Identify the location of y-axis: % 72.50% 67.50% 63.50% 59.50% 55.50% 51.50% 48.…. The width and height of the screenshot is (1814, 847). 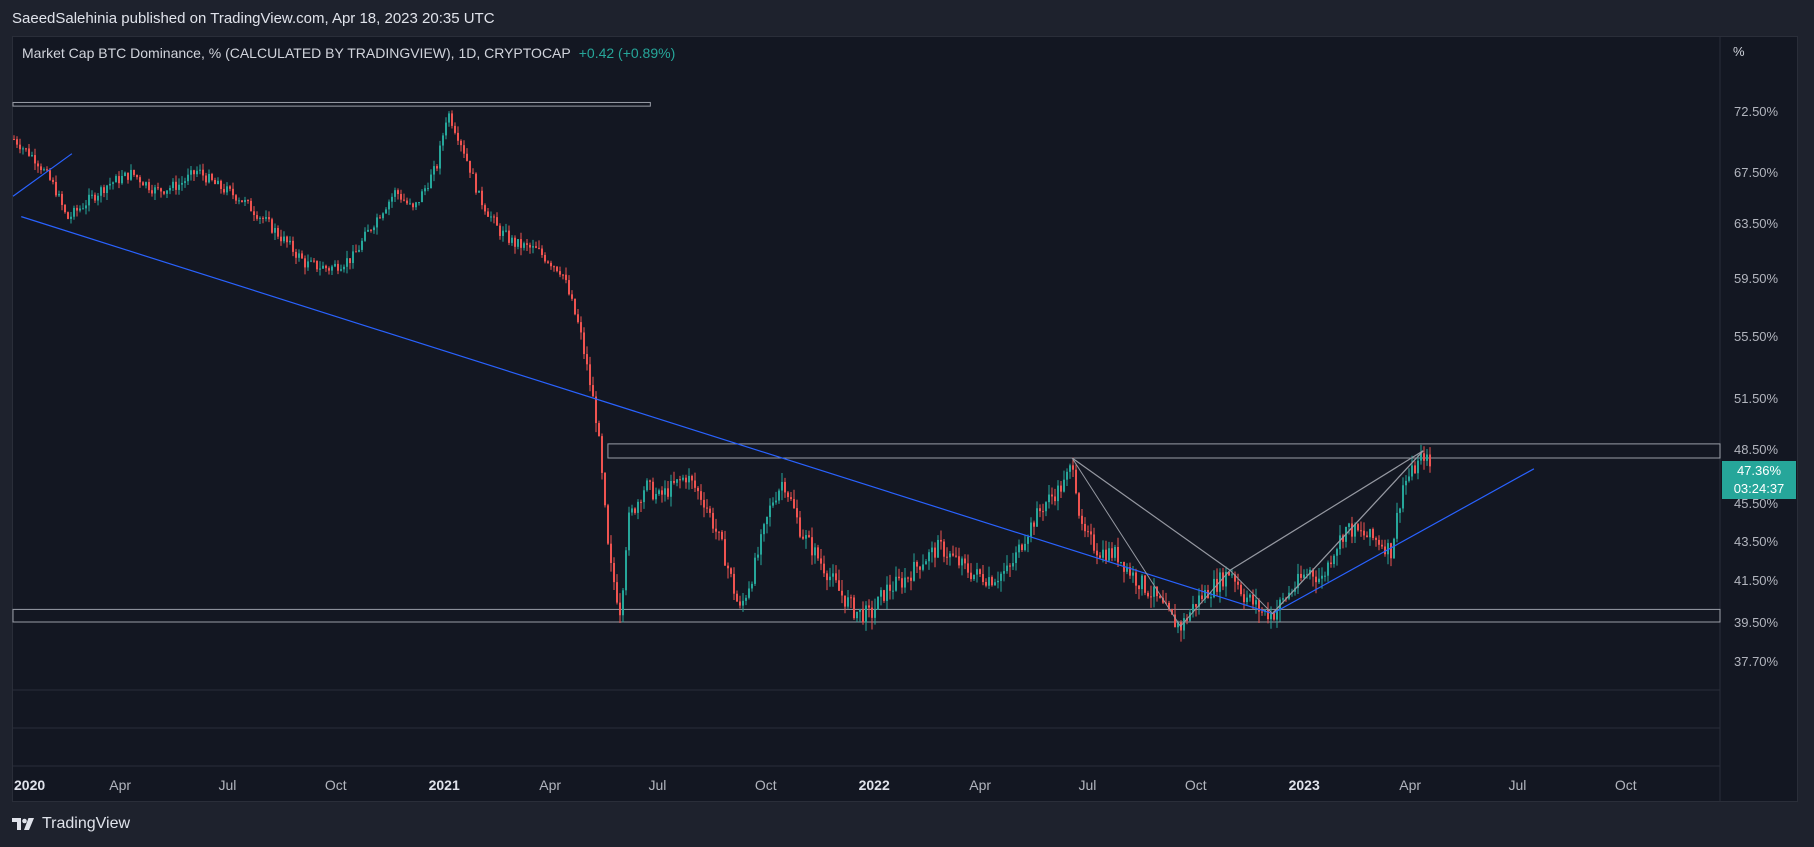
(1756, 356).